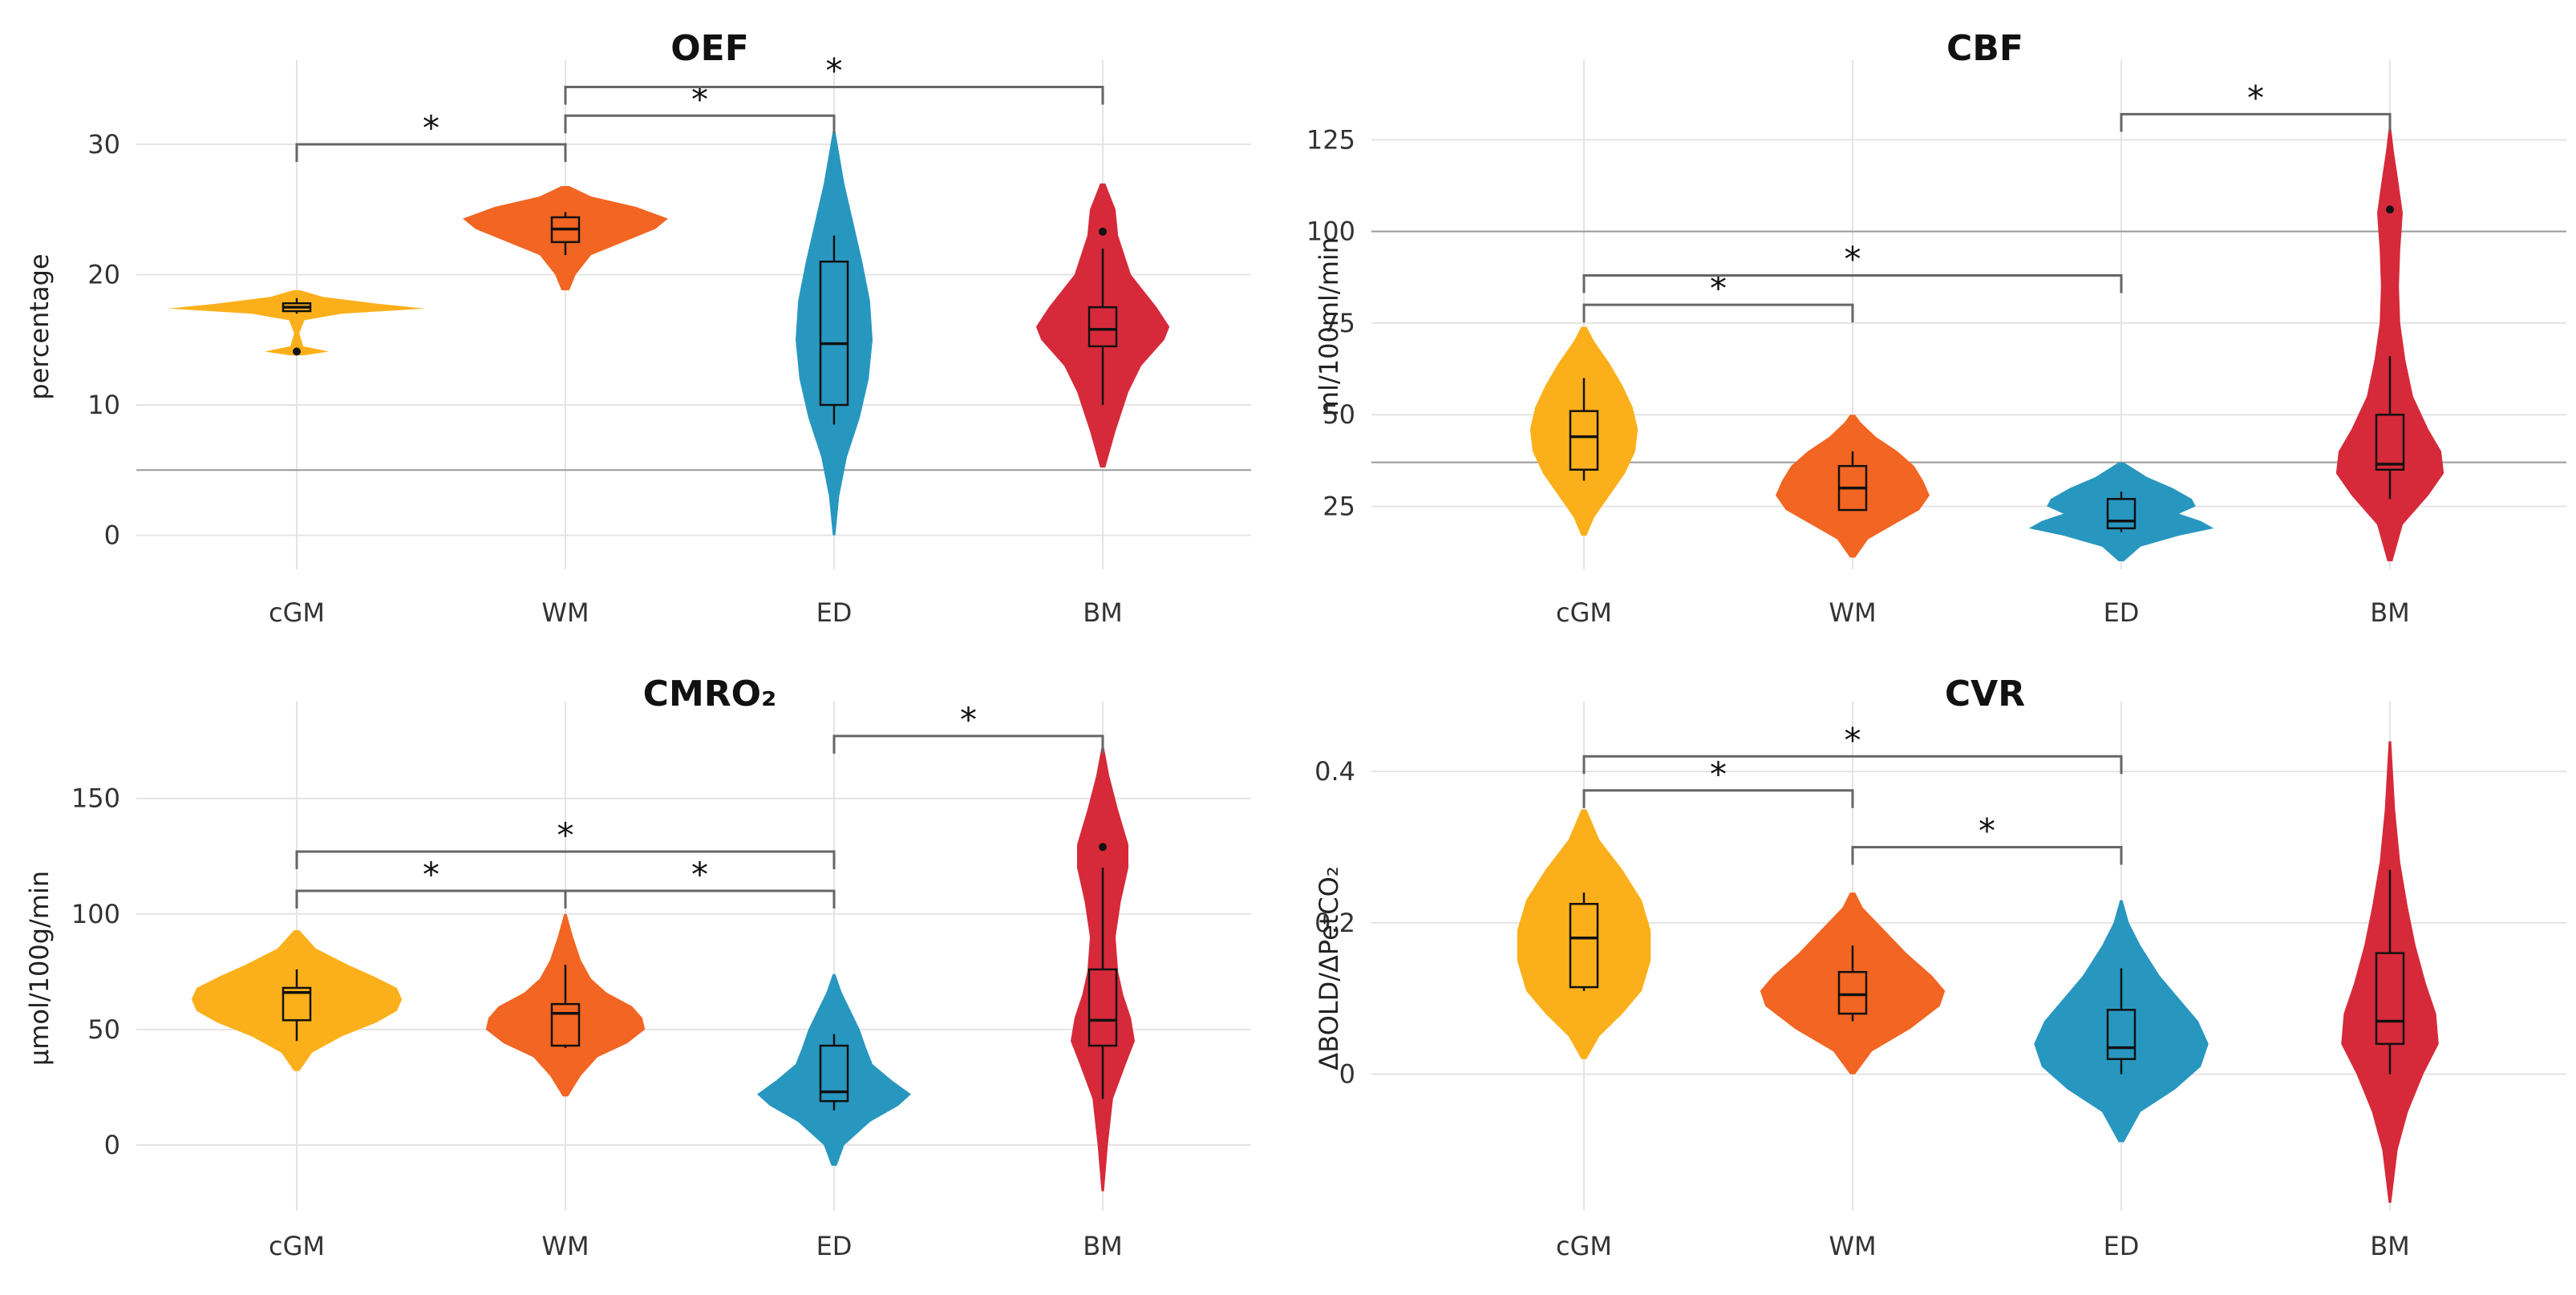 The width and height of the screenshot is (2576, 1295). Describe the element at coordinates (709, 48) in the screenshot. I see `chart-title: OEF` at that location.